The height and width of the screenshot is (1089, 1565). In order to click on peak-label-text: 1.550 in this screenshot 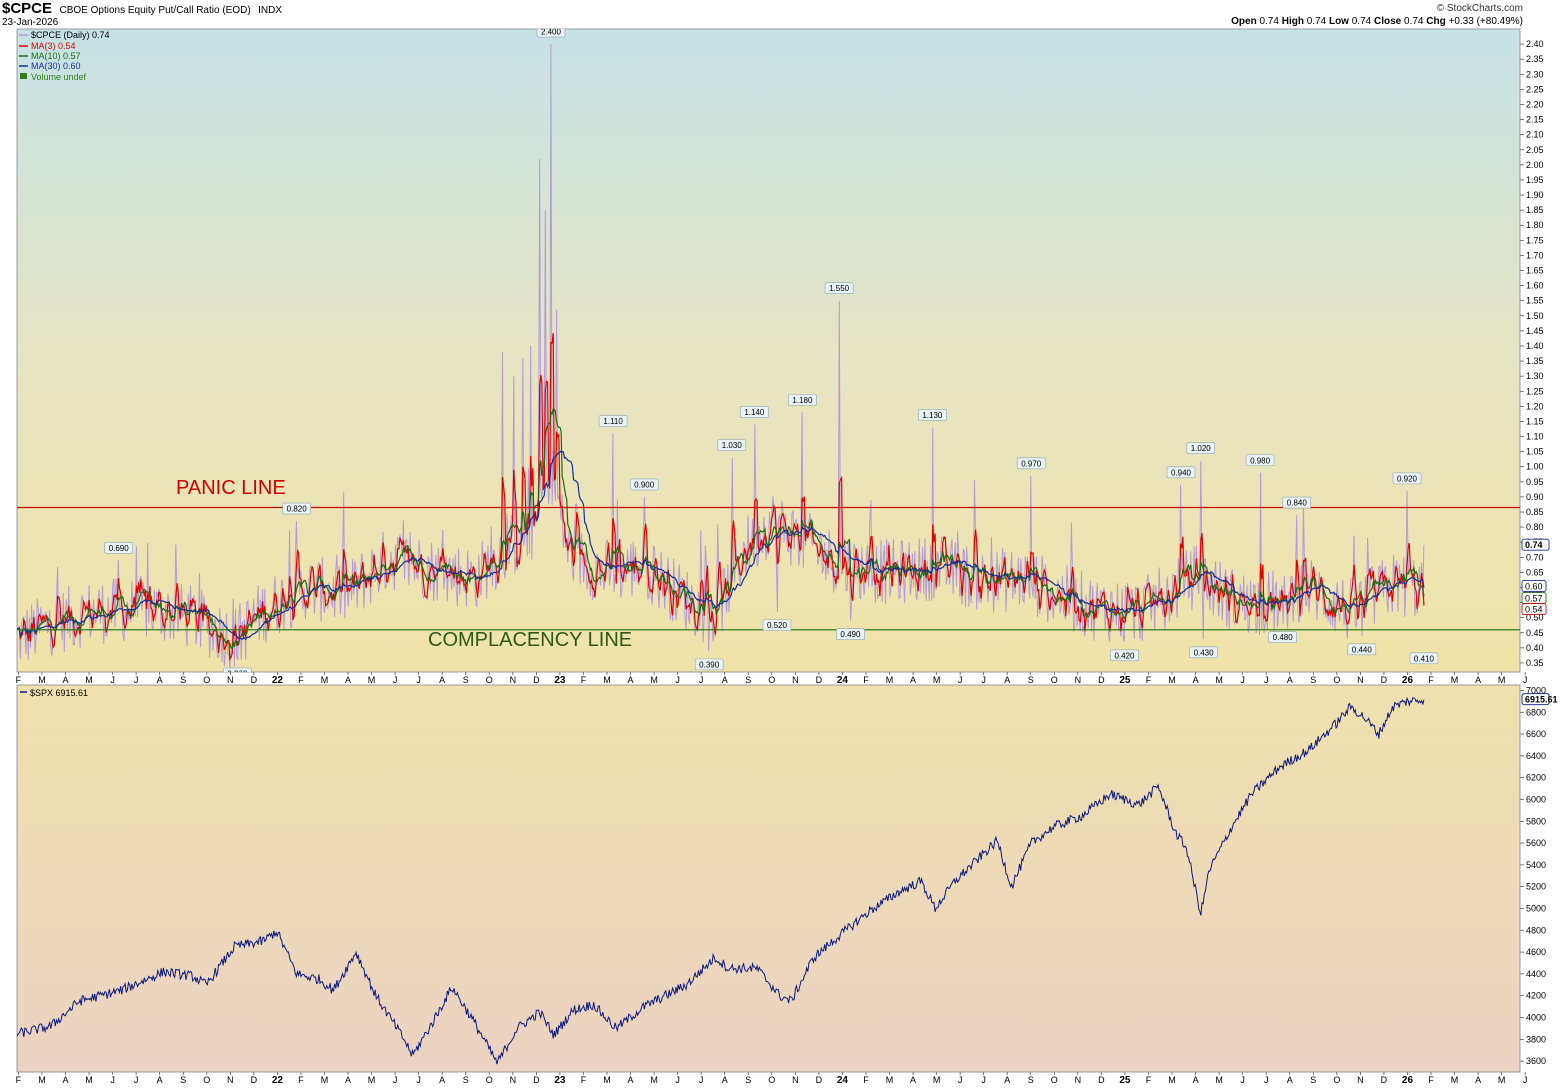, I will do `click(839, 288)`.